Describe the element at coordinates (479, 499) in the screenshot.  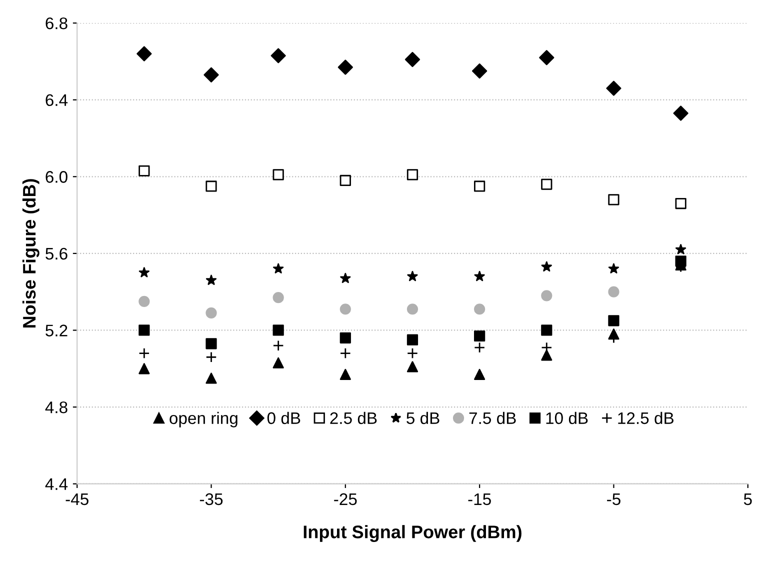
I see `x-tick-label: -15` at that location.